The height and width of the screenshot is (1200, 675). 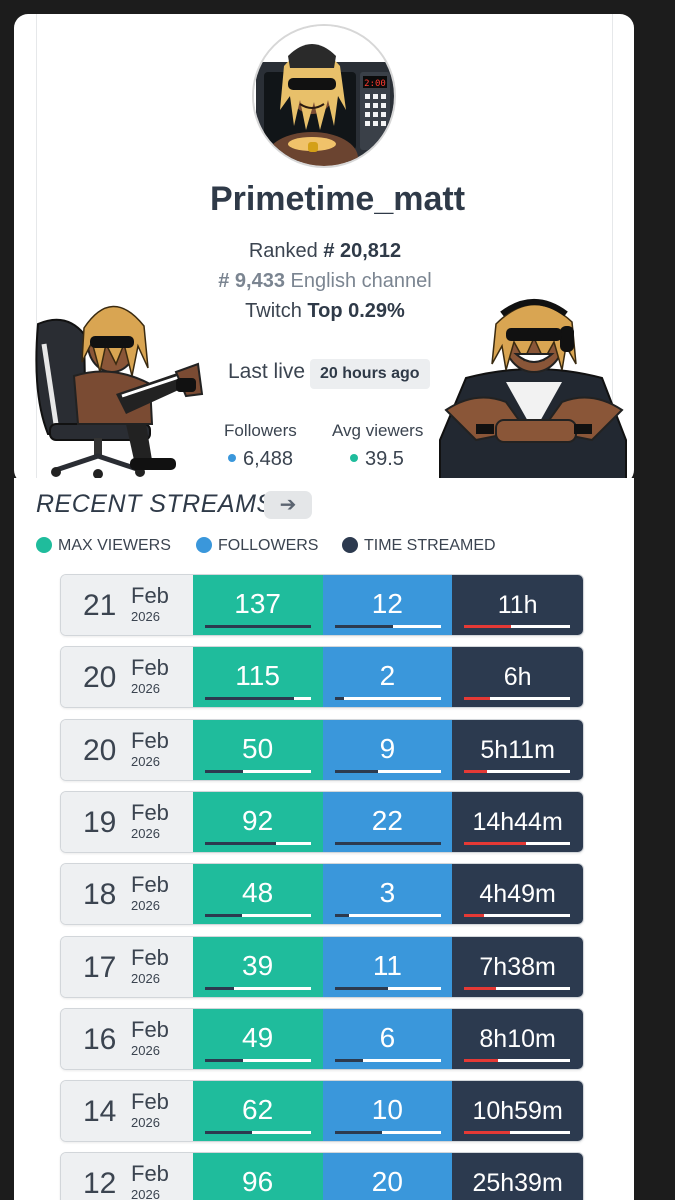 What do you see at coordinates (36, 247) in the screenshot?
I see `card-divider-left` at bounding box center [36, 247].